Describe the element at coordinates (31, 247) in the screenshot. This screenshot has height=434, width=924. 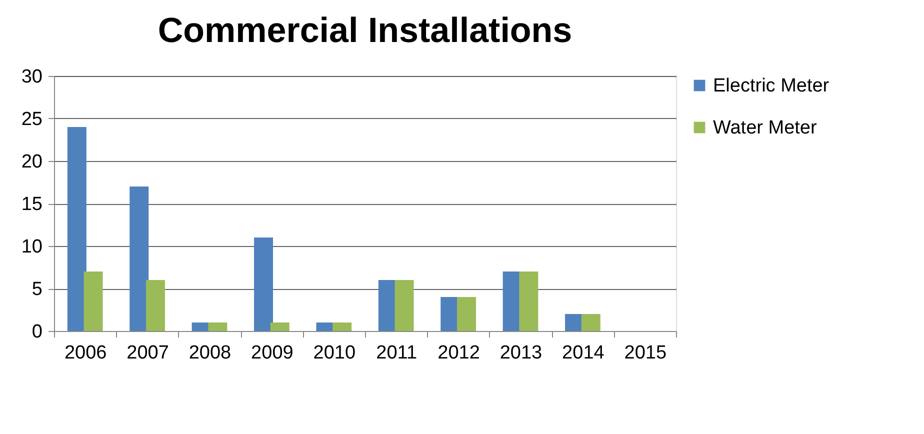
I see `y-tick-label: 10` at that location.